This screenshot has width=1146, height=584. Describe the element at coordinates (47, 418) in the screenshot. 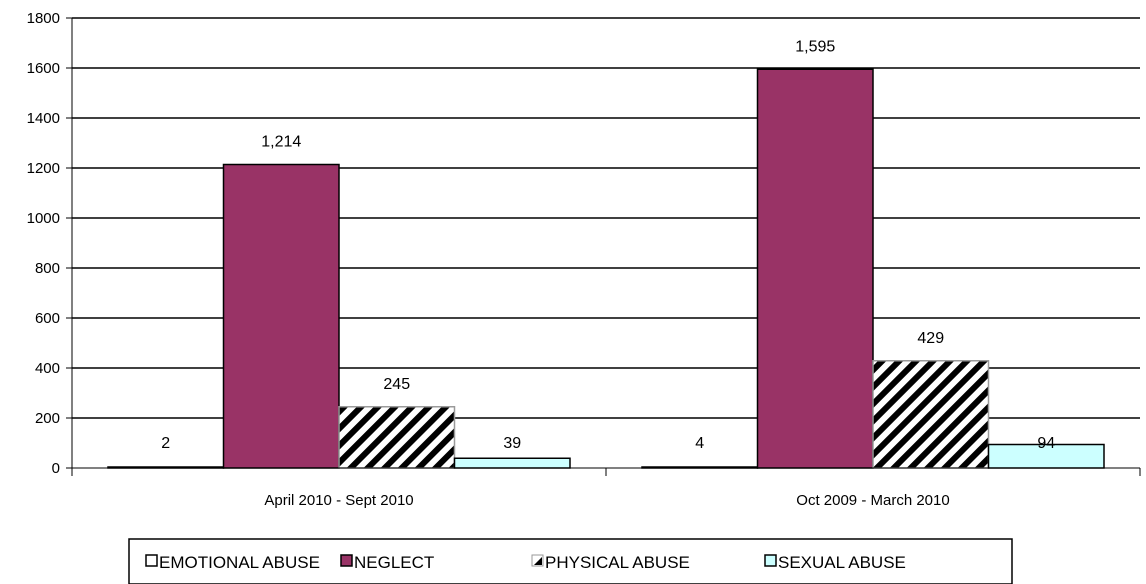

I see `y-tick-label: 200` at that location.